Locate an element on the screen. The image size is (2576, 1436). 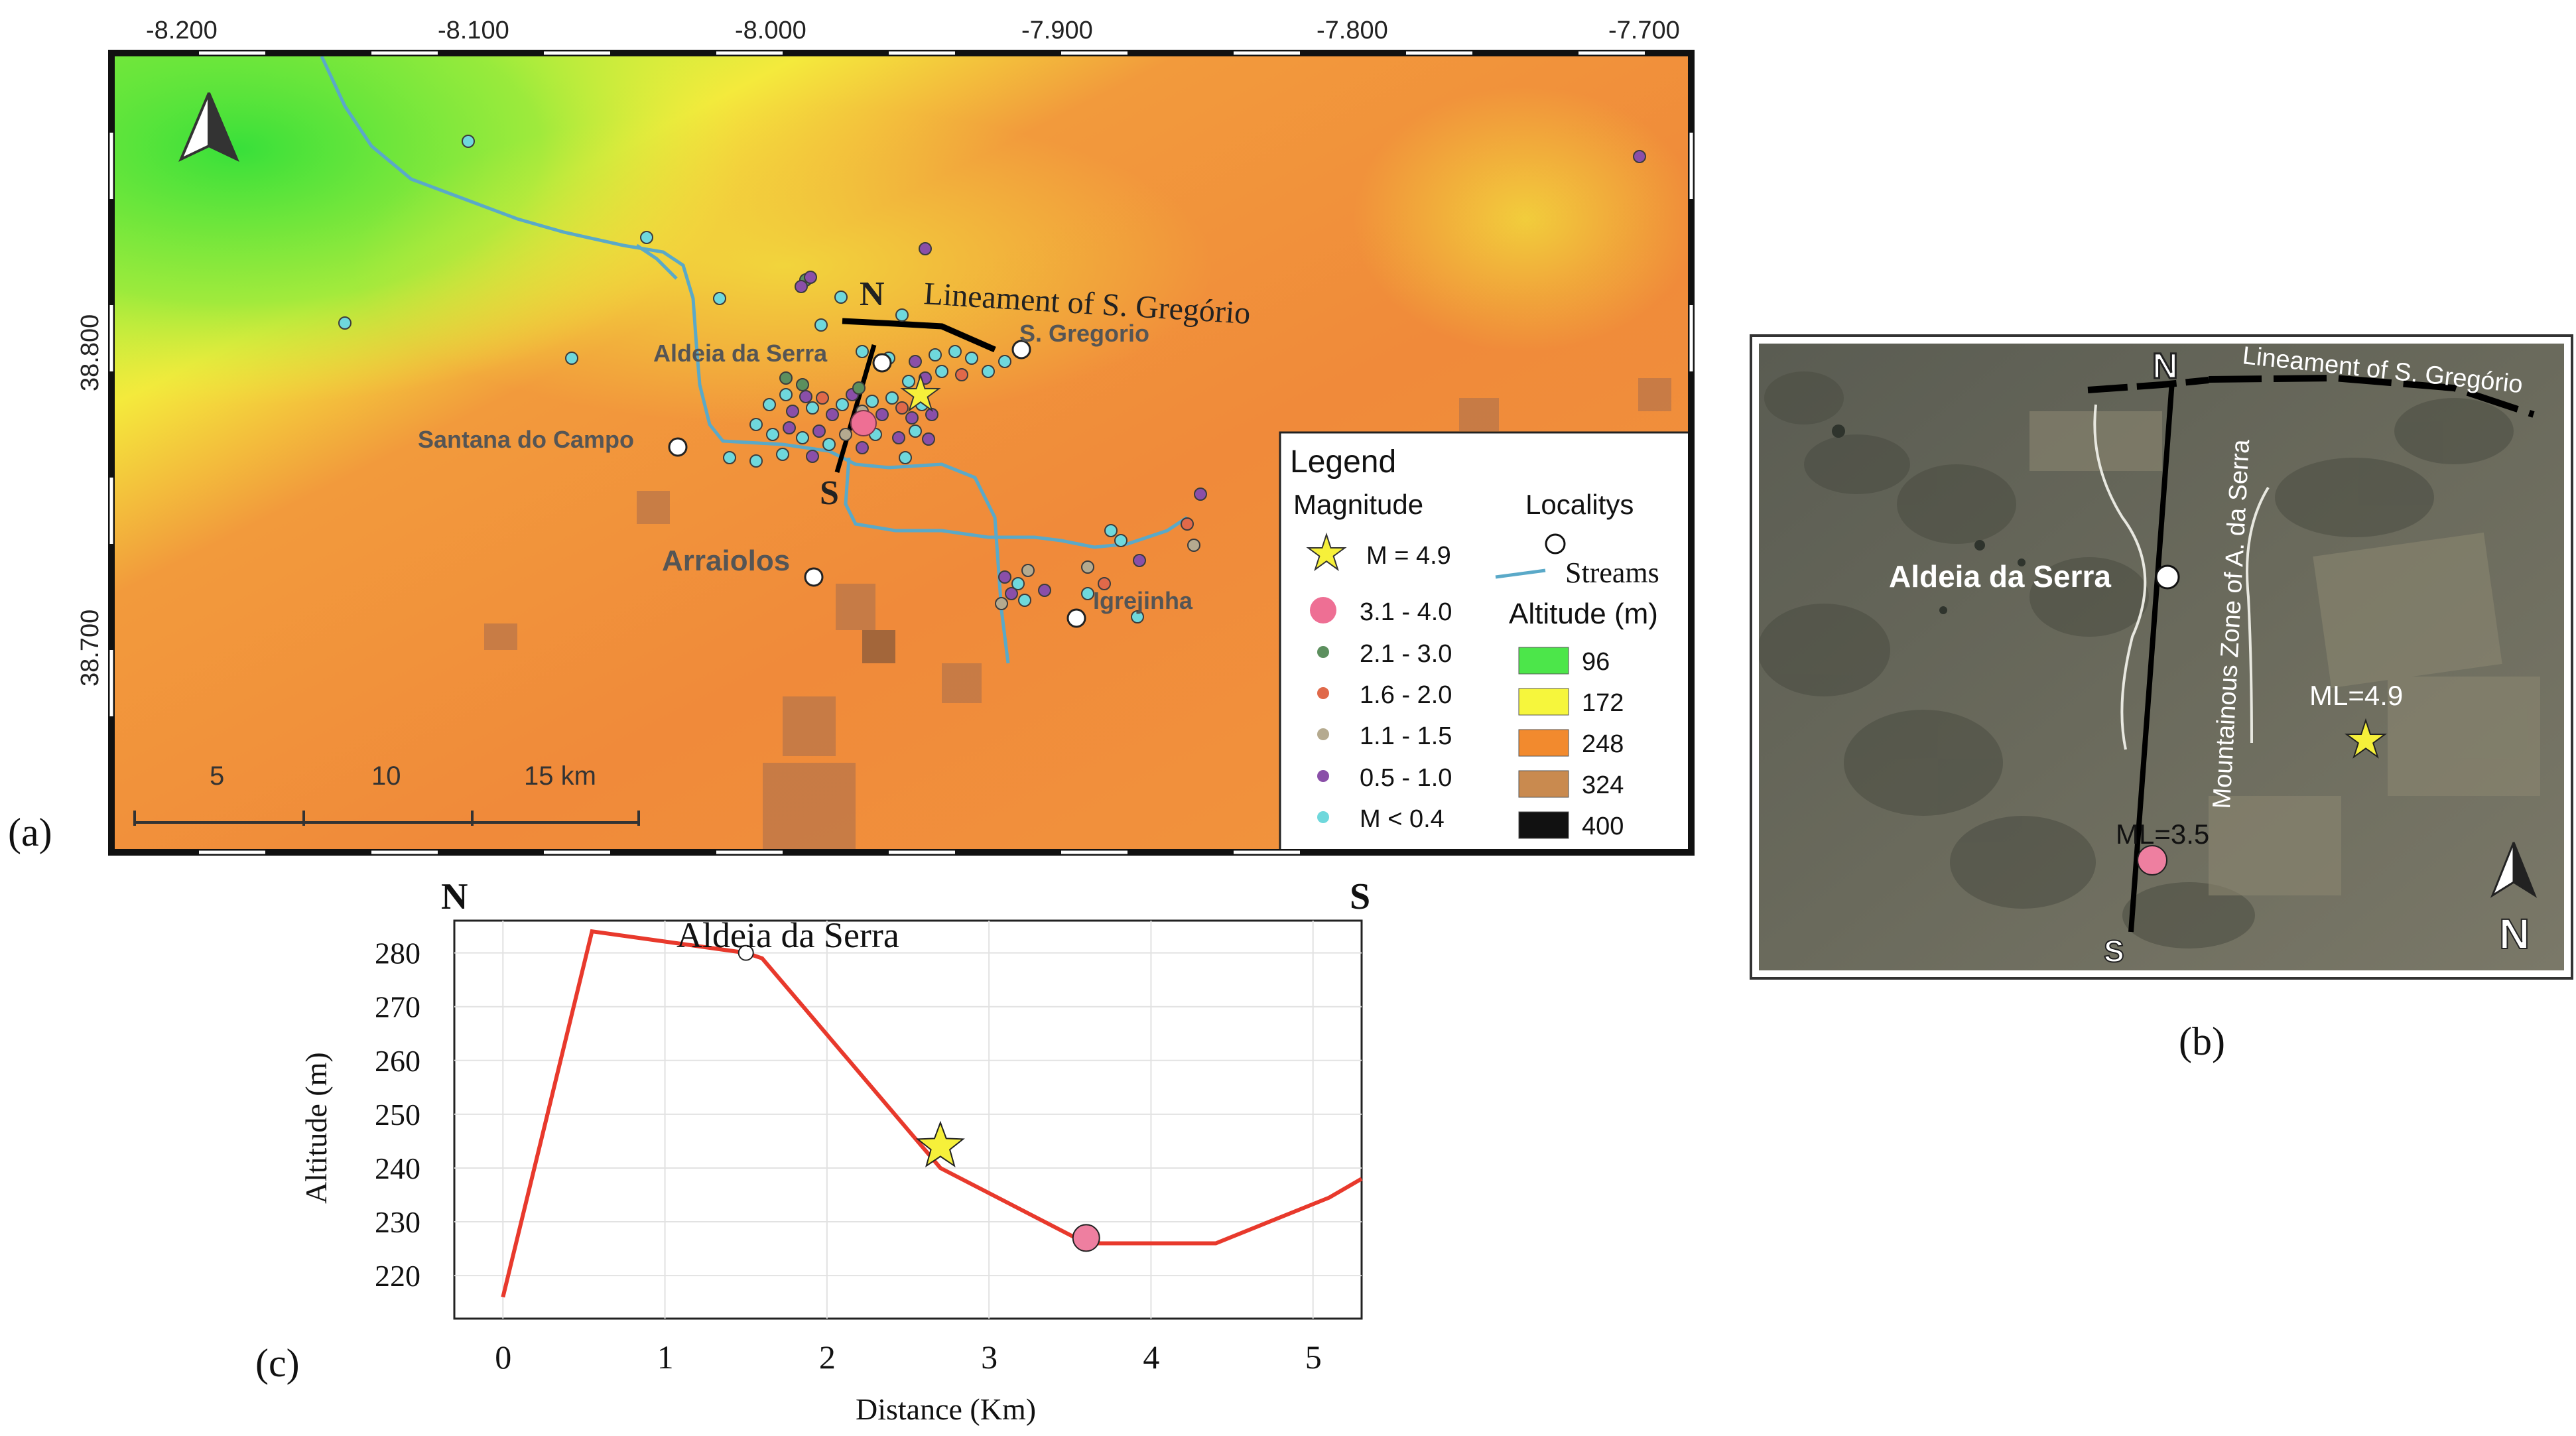
lineament-trace-b is located at coordinates (2148, 385).